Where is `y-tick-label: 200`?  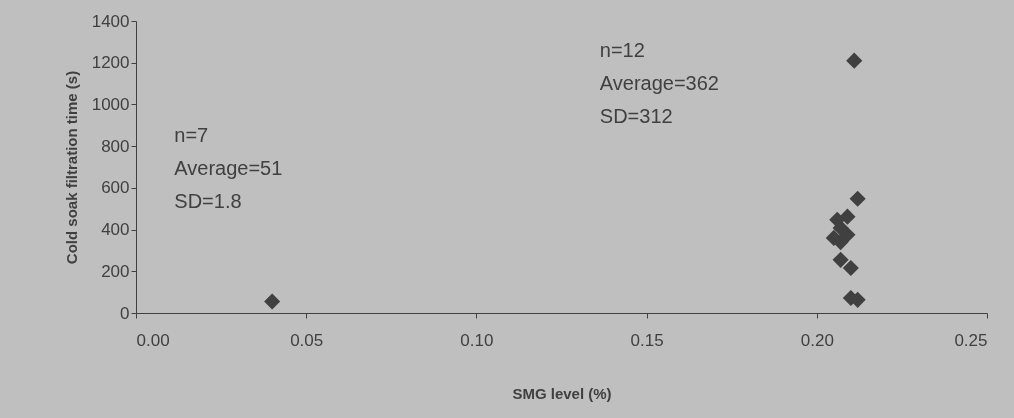 y-tick-label: 200 is located at coordinates (115, 271).